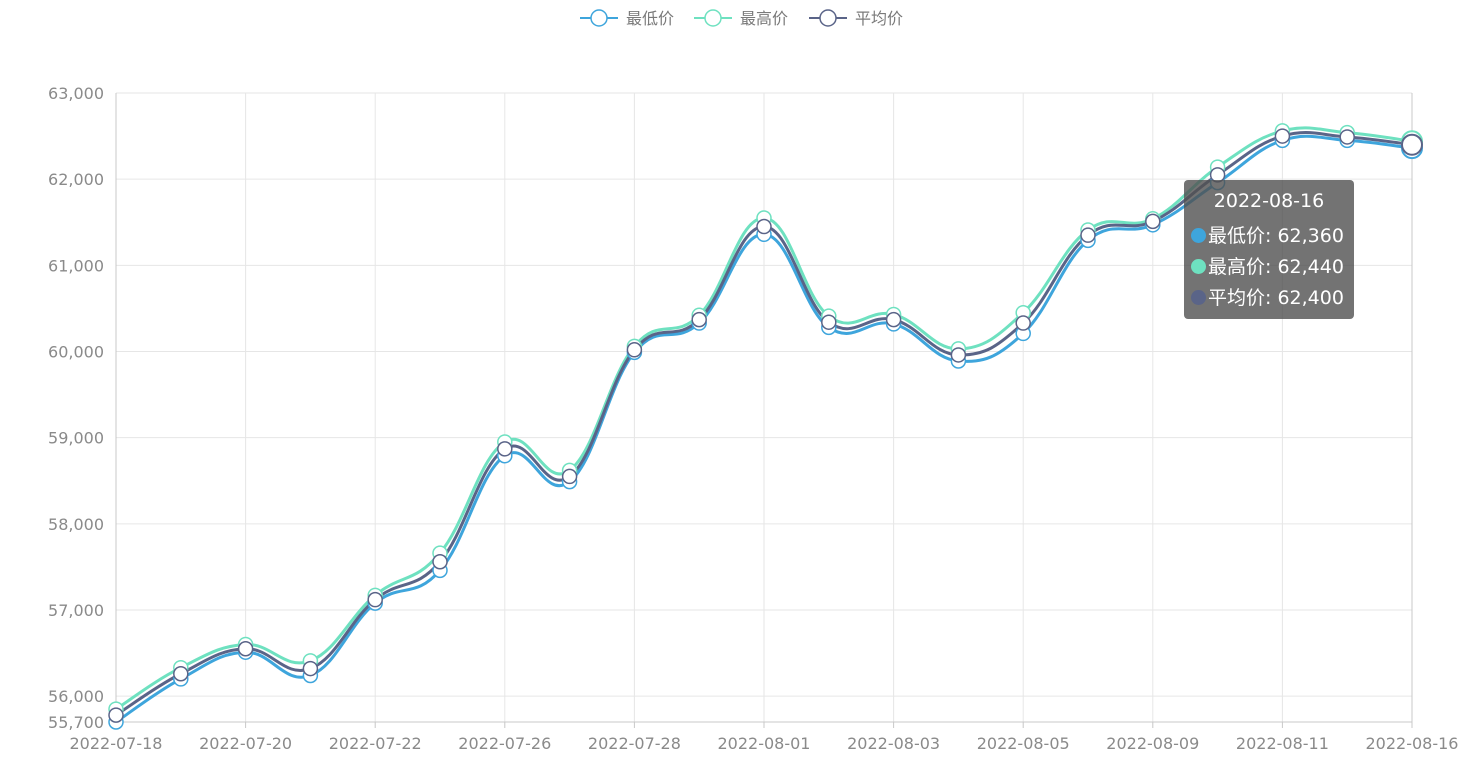  What do you see at coordinates (1412, 743) in the screenshot?
I see `x-tick-label: 2022-08-16` at bounding box center [1412, 743].